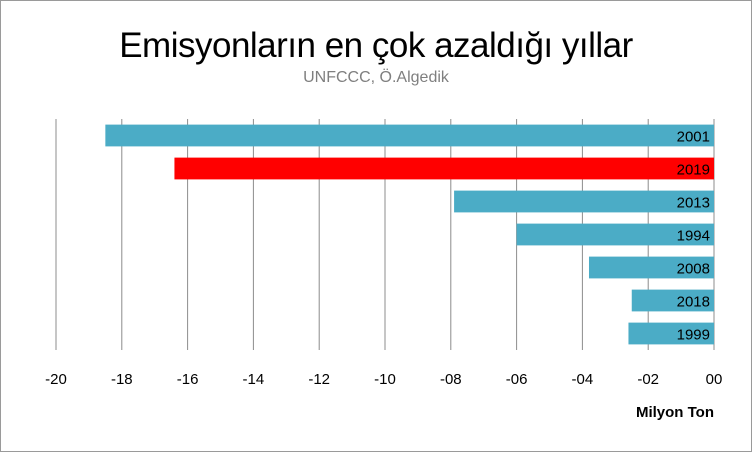  Describe the element at coordinates (122, 379) in the screenshot. I see `x-tick-label: -18` at that location.